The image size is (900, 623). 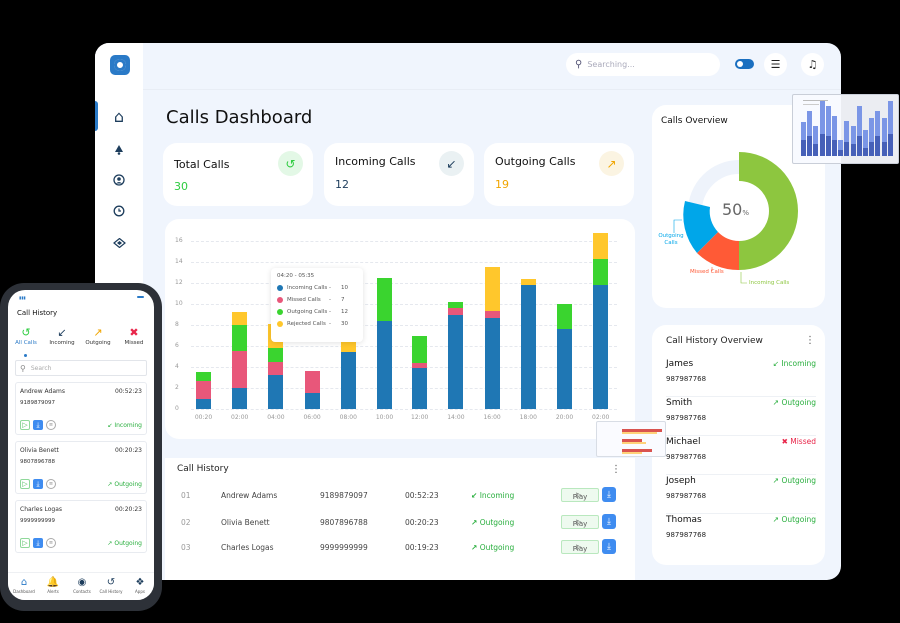 What do you see at coordinates (128, 450) in the screenshot?
I see `call-time: 00:20:23` at bounding box center [128, 450].